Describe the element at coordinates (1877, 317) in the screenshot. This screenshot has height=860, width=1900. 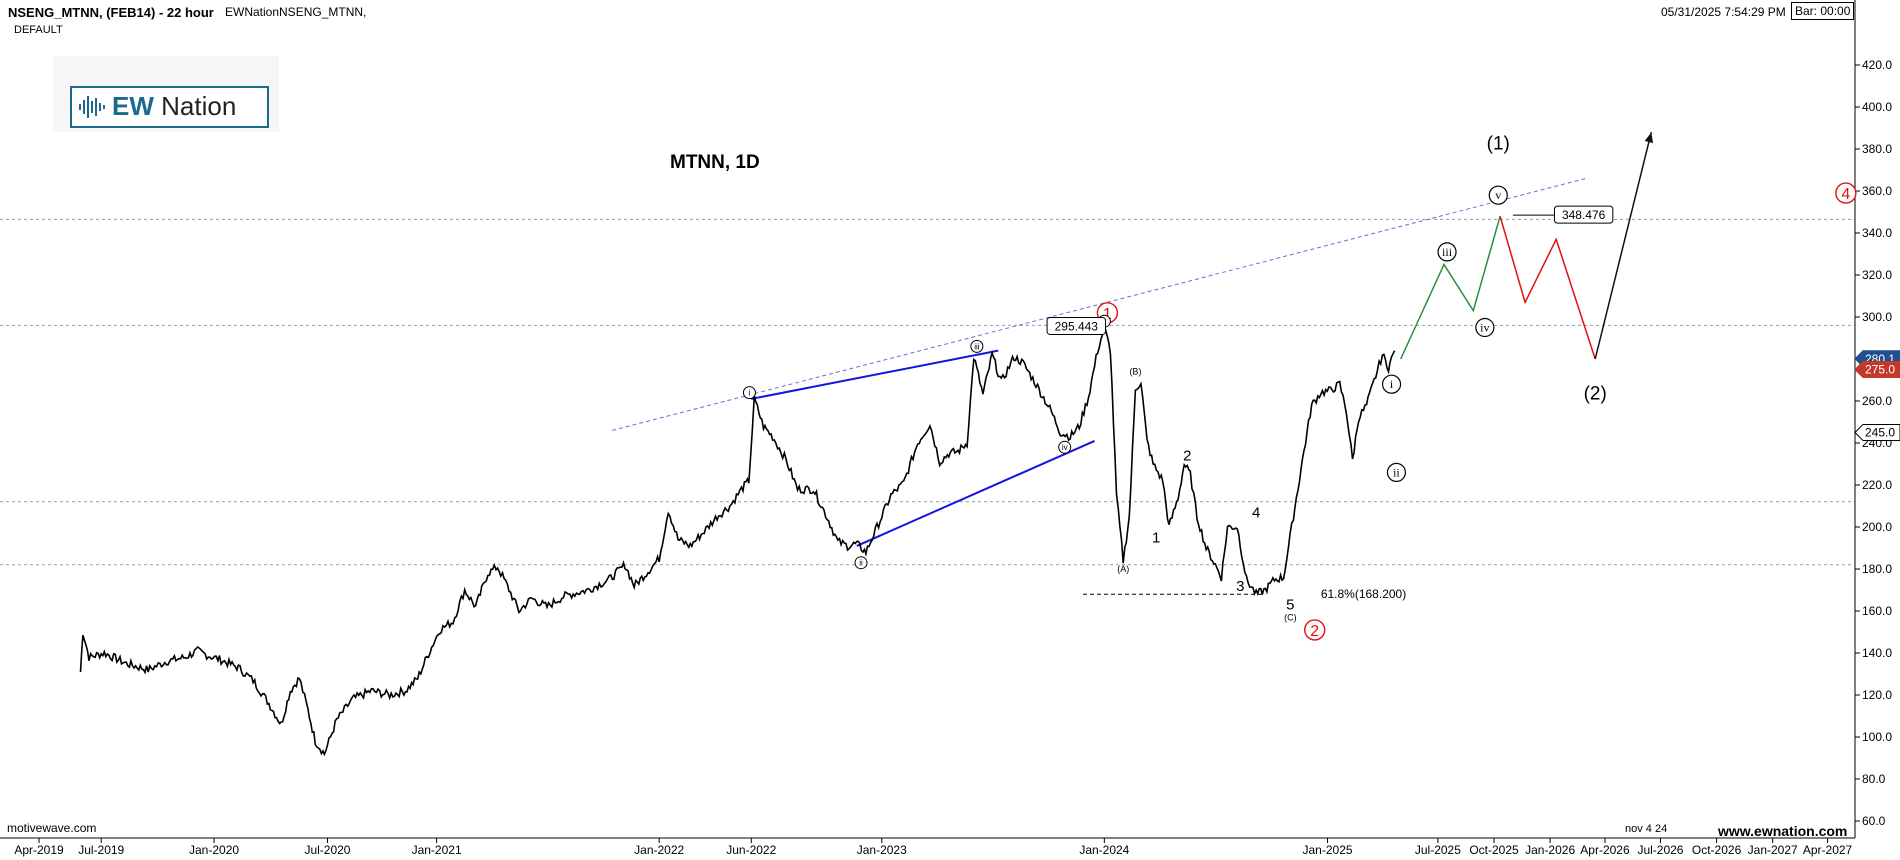
I see `y-tick-label: 300.0` at that location.